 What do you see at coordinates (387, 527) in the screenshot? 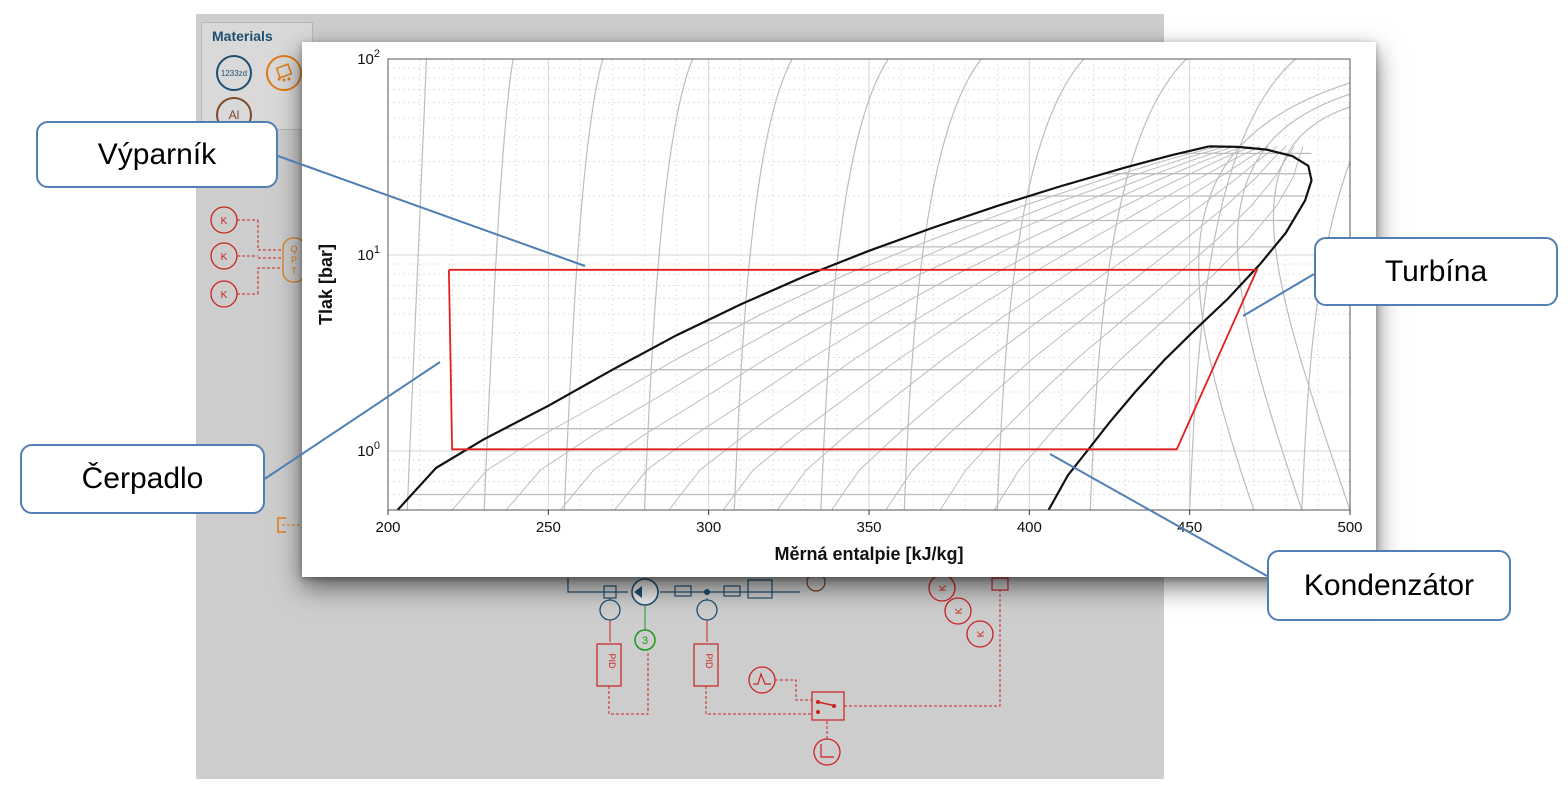
I see `x-tick-label: 200` at bounding box center [387, 527].